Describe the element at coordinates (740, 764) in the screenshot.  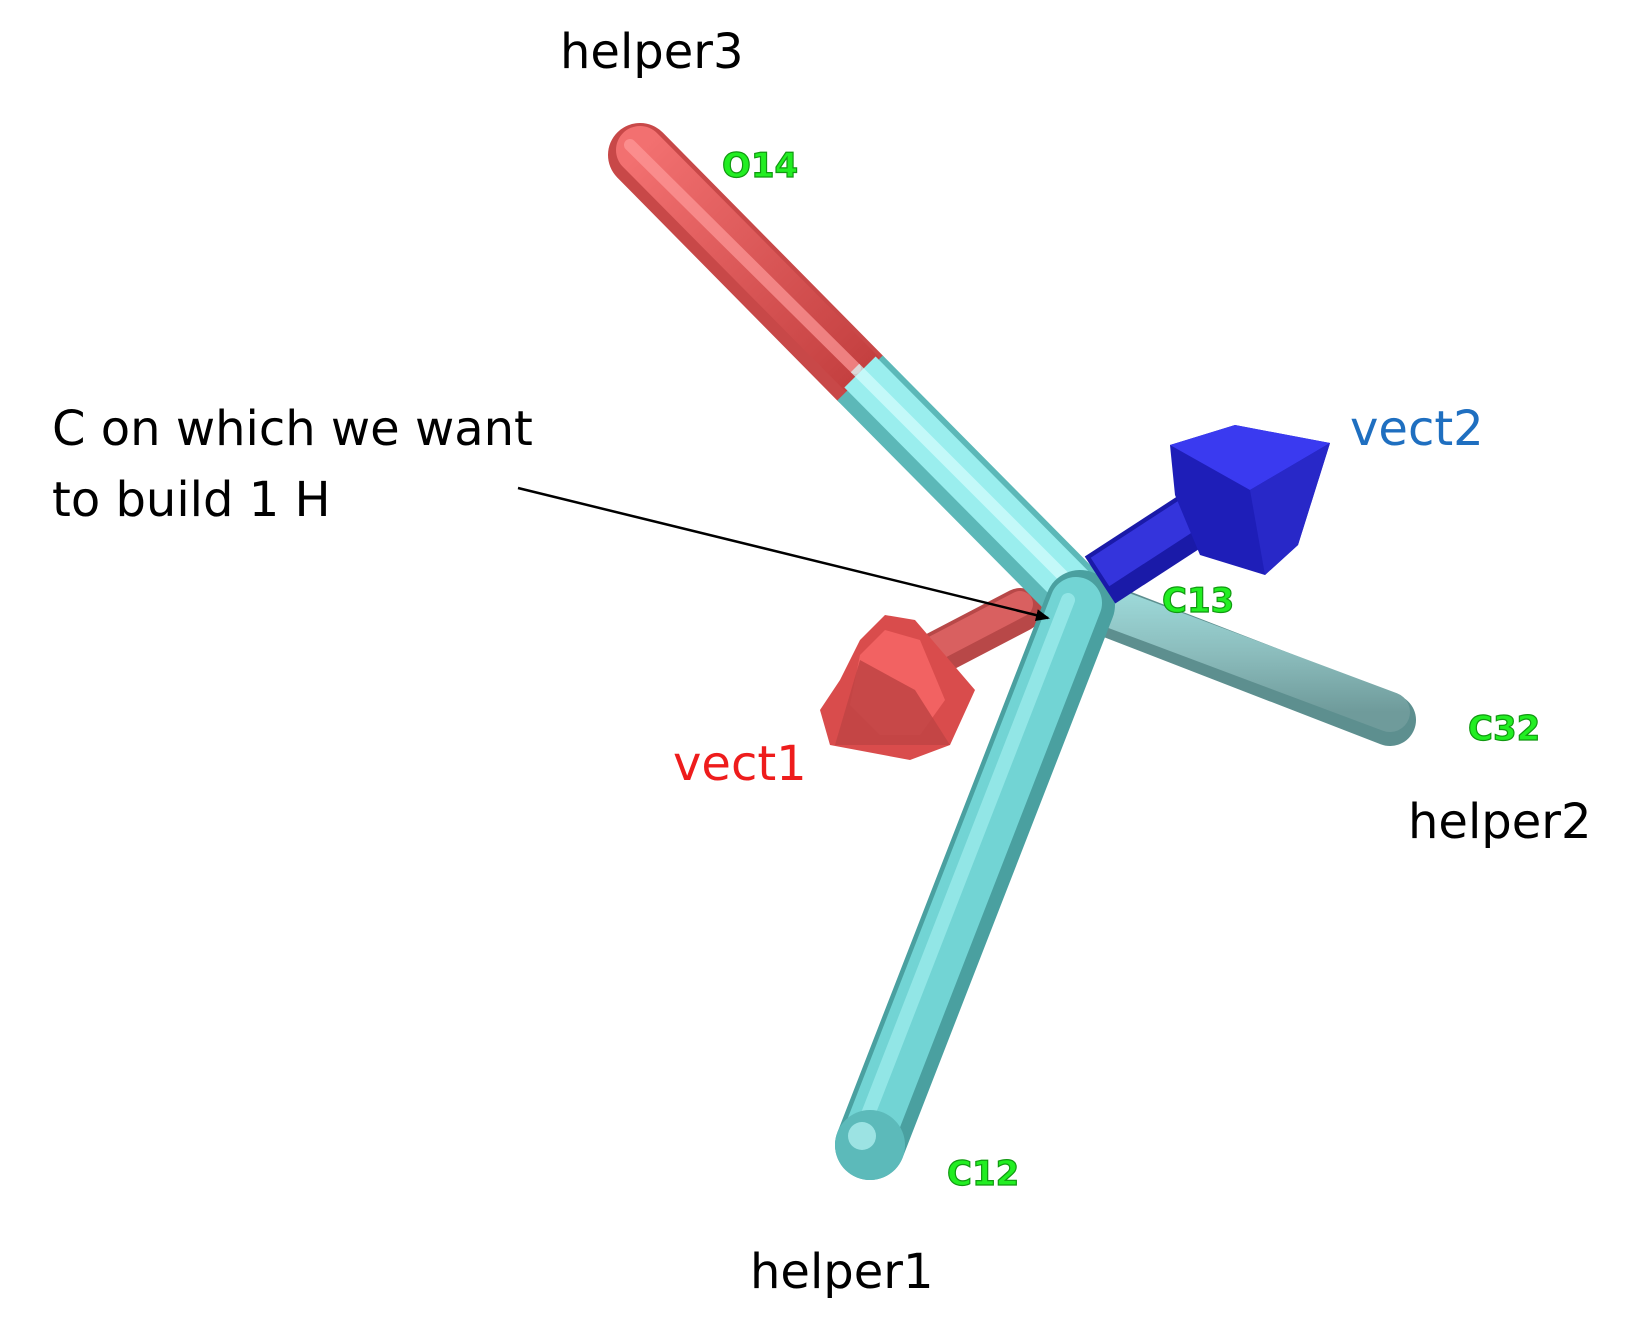
I see `vect1-label: vect1` at that location.